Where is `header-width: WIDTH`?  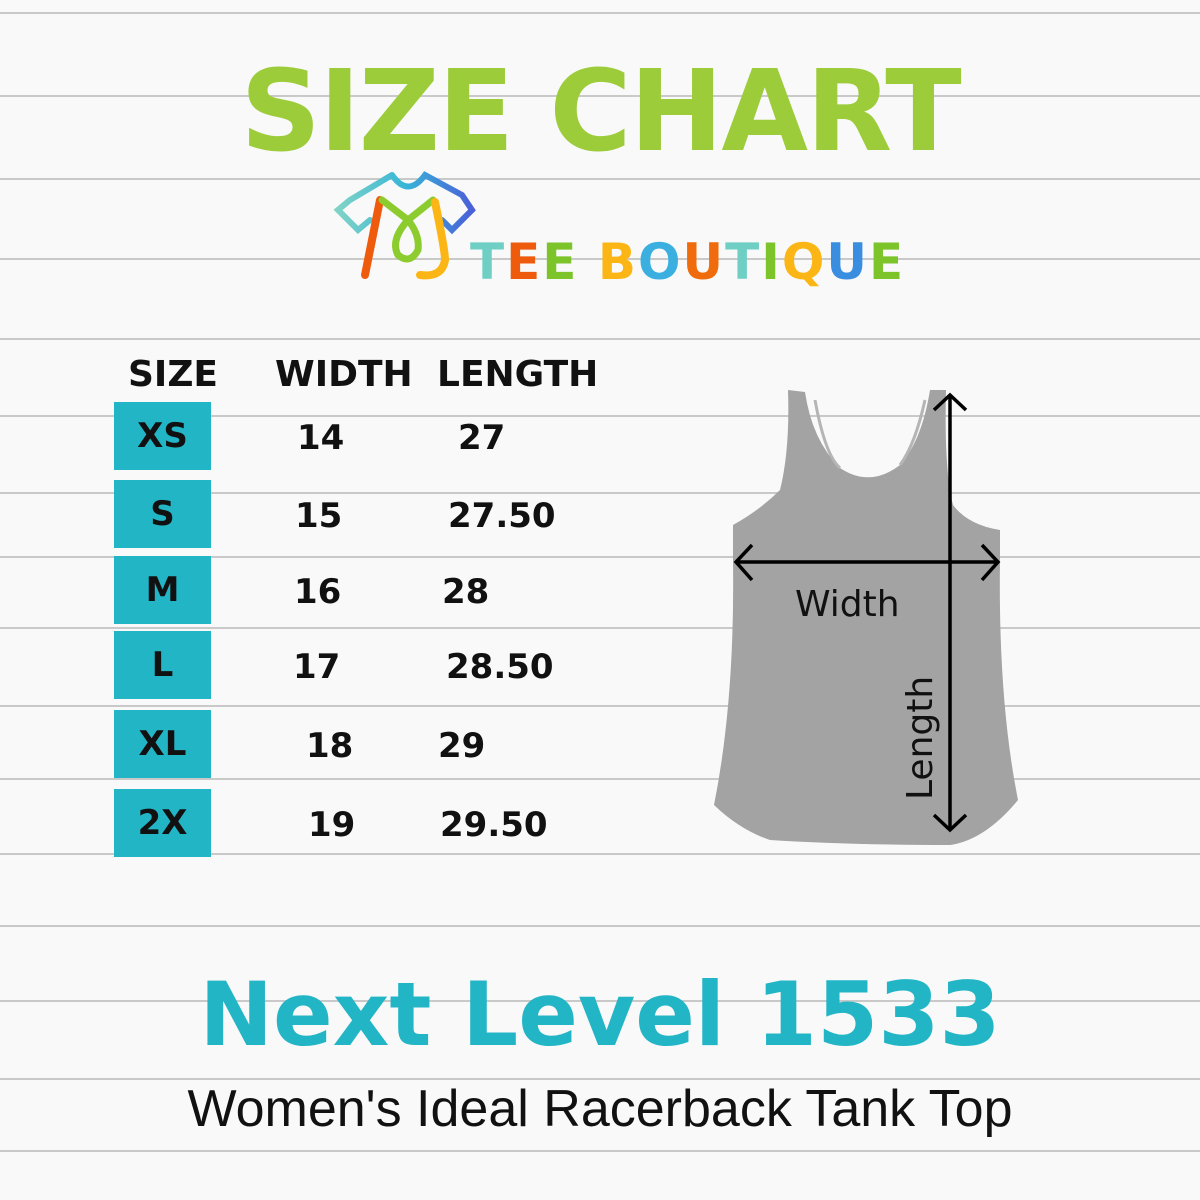 header-width: WIDTH is located at coordinates (344, 374).